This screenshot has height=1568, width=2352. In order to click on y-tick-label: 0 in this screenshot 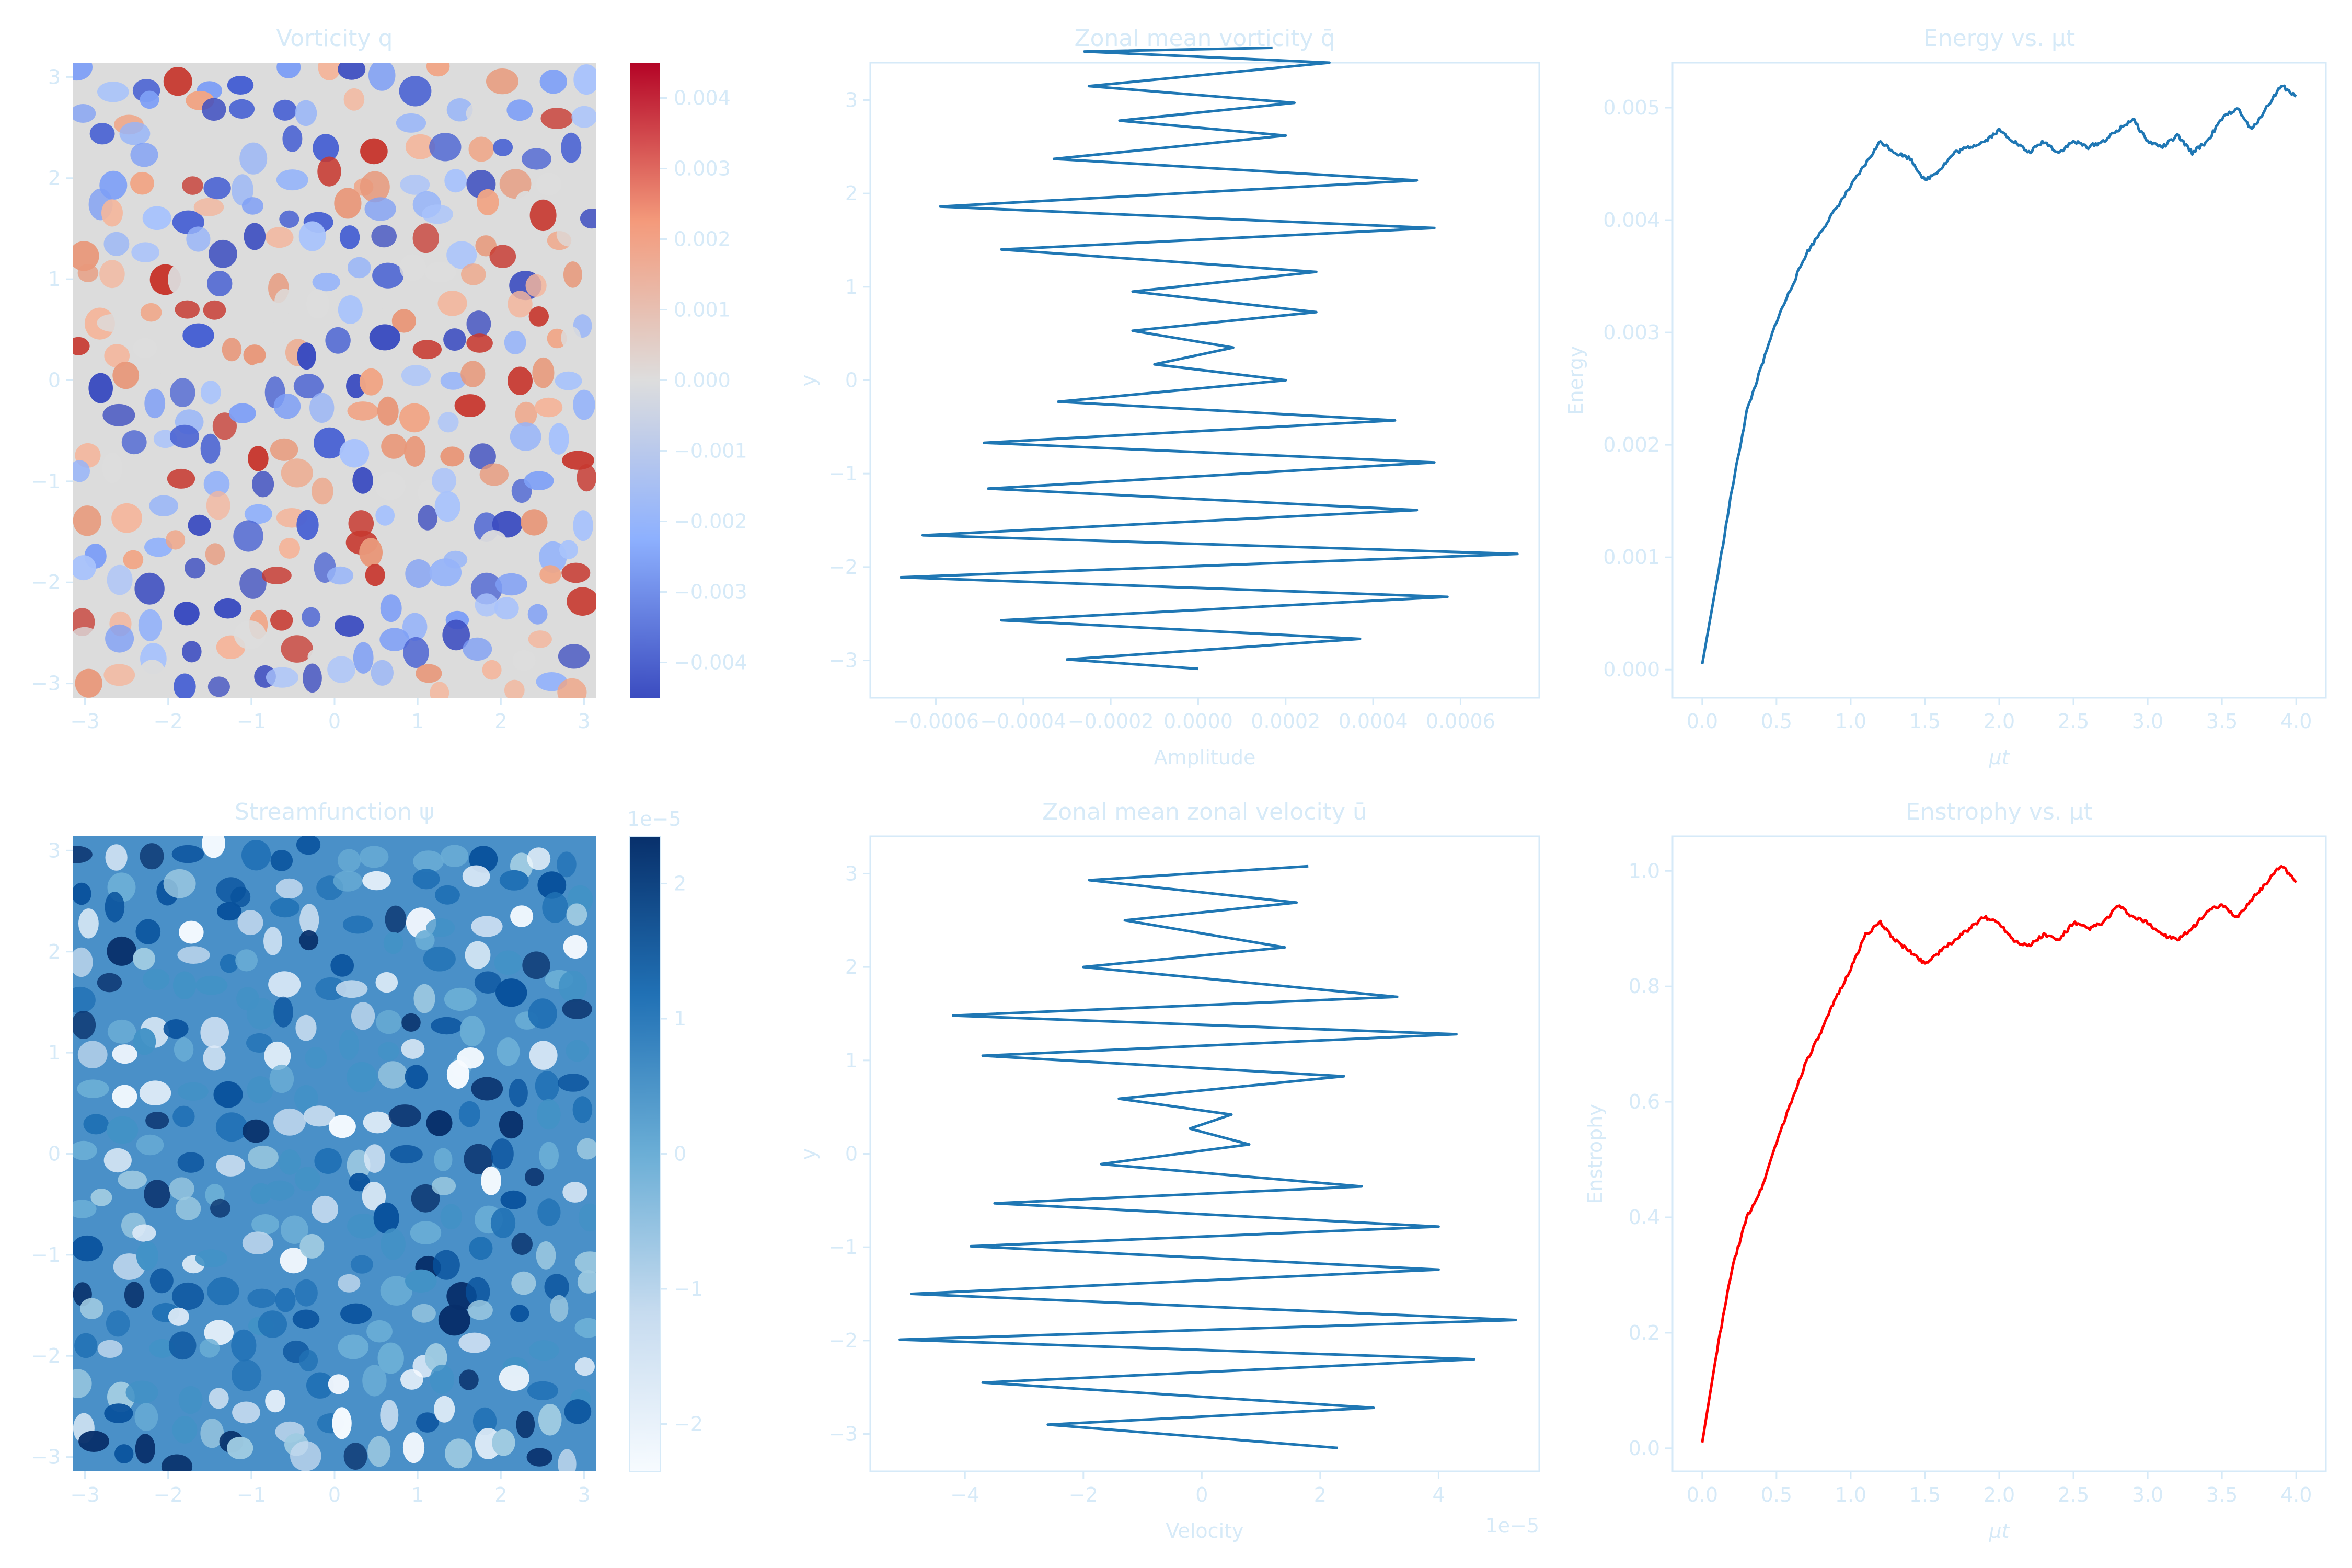, I will do `click(54, 380)`.